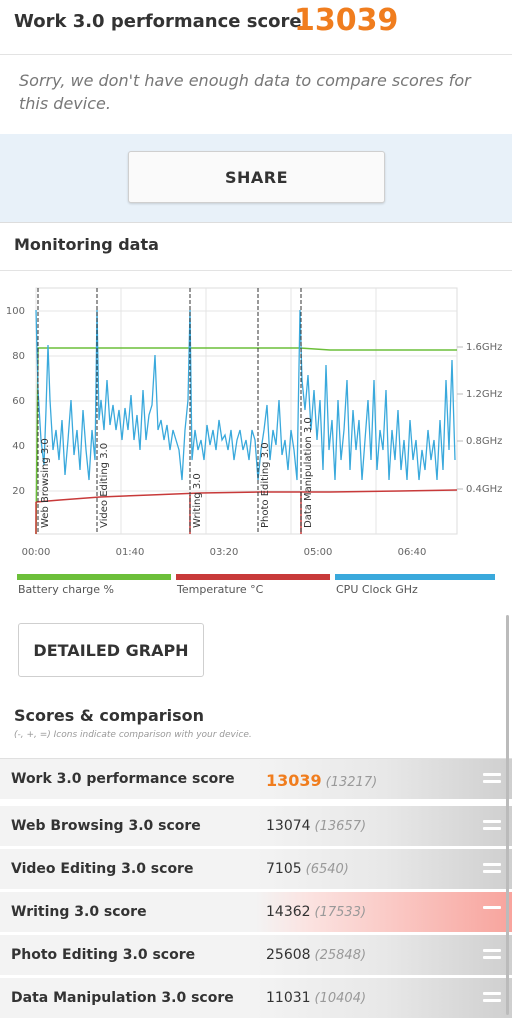 This screenshot has height=1024, width=512. What do you see at coordinates (36, 552) in the screenshot?
I see `x-tick: 00:00` at bounding box center [36, 552].